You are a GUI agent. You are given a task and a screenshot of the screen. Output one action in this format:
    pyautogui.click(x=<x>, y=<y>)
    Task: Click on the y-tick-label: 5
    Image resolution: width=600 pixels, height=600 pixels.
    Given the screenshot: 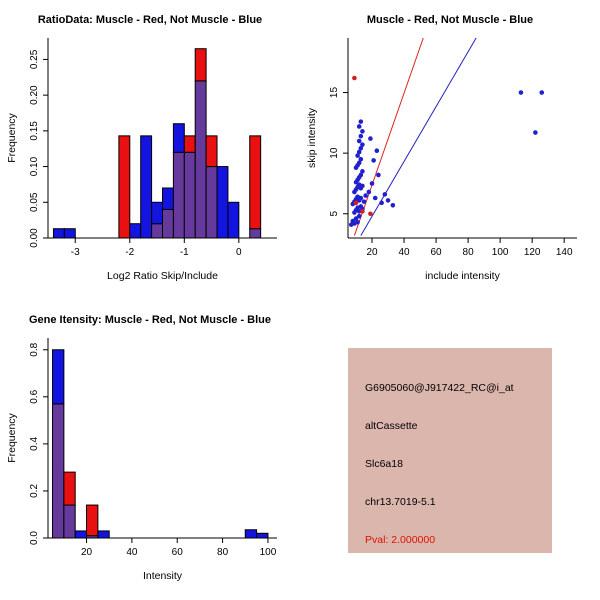 What is the action you would take?
    pyautogui.click(x=334, y=214)
    